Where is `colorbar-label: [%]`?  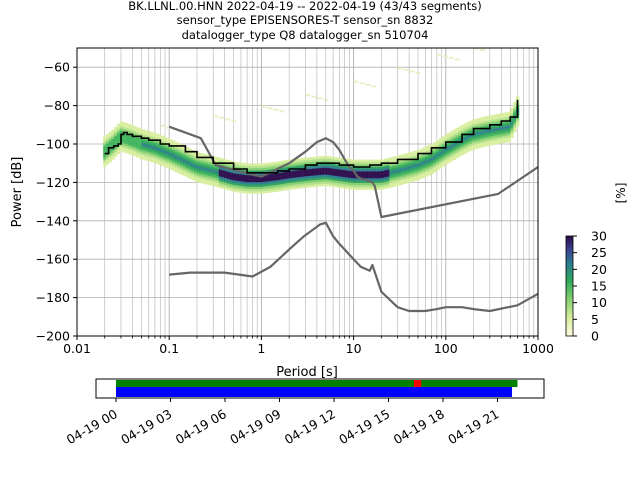
colorbar-label: [%] is located at coordinates (621, 193).